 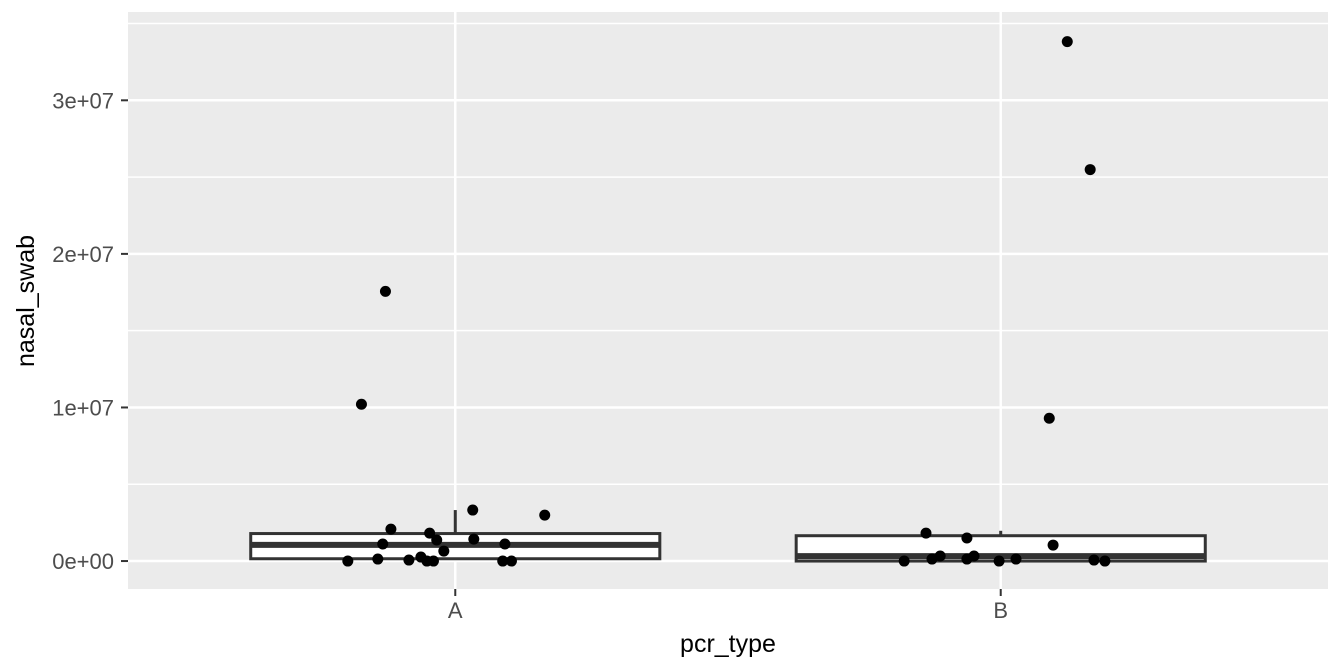 What do you see at coordinates (83, 100) in the screenshot?
I see `y-tick-label: 3e+07` at bounding box center [83, 100].